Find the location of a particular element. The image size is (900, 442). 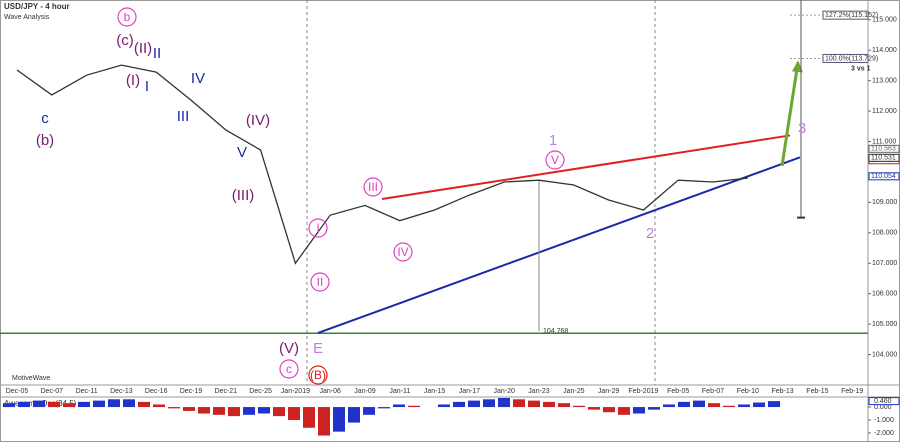

y-tick-label: 105.000 is located at coordinates (884, 324).